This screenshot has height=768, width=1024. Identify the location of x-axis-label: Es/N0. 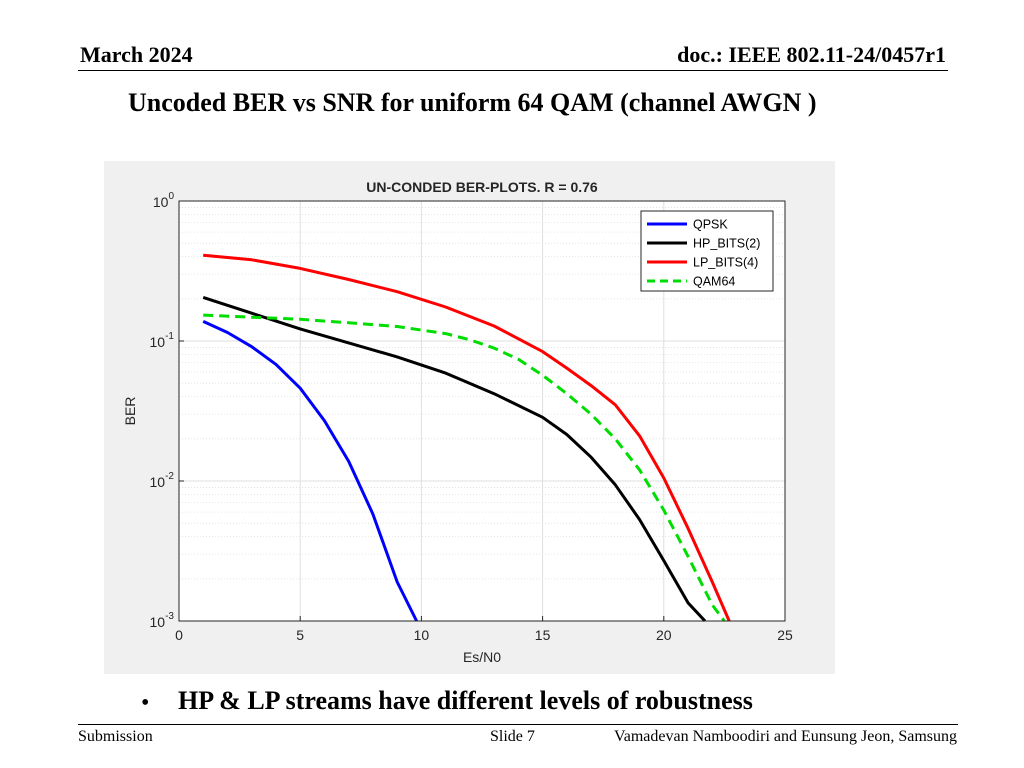
(482, 657).